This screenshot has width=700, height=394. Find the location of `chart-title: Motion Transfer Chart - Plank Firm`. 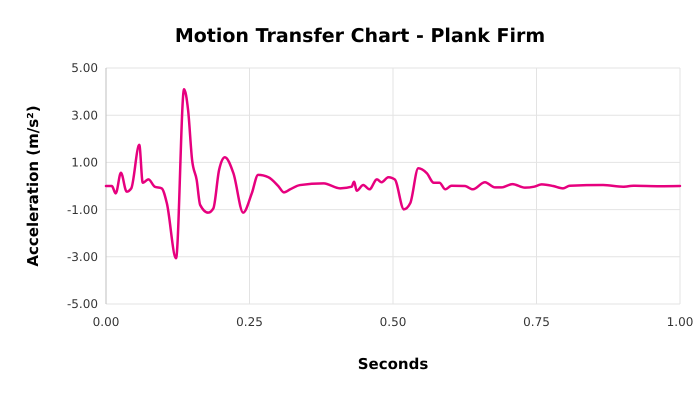

chart-title: Motion Transfer Chart - Plank Firm is located at coordinates (360, 36).